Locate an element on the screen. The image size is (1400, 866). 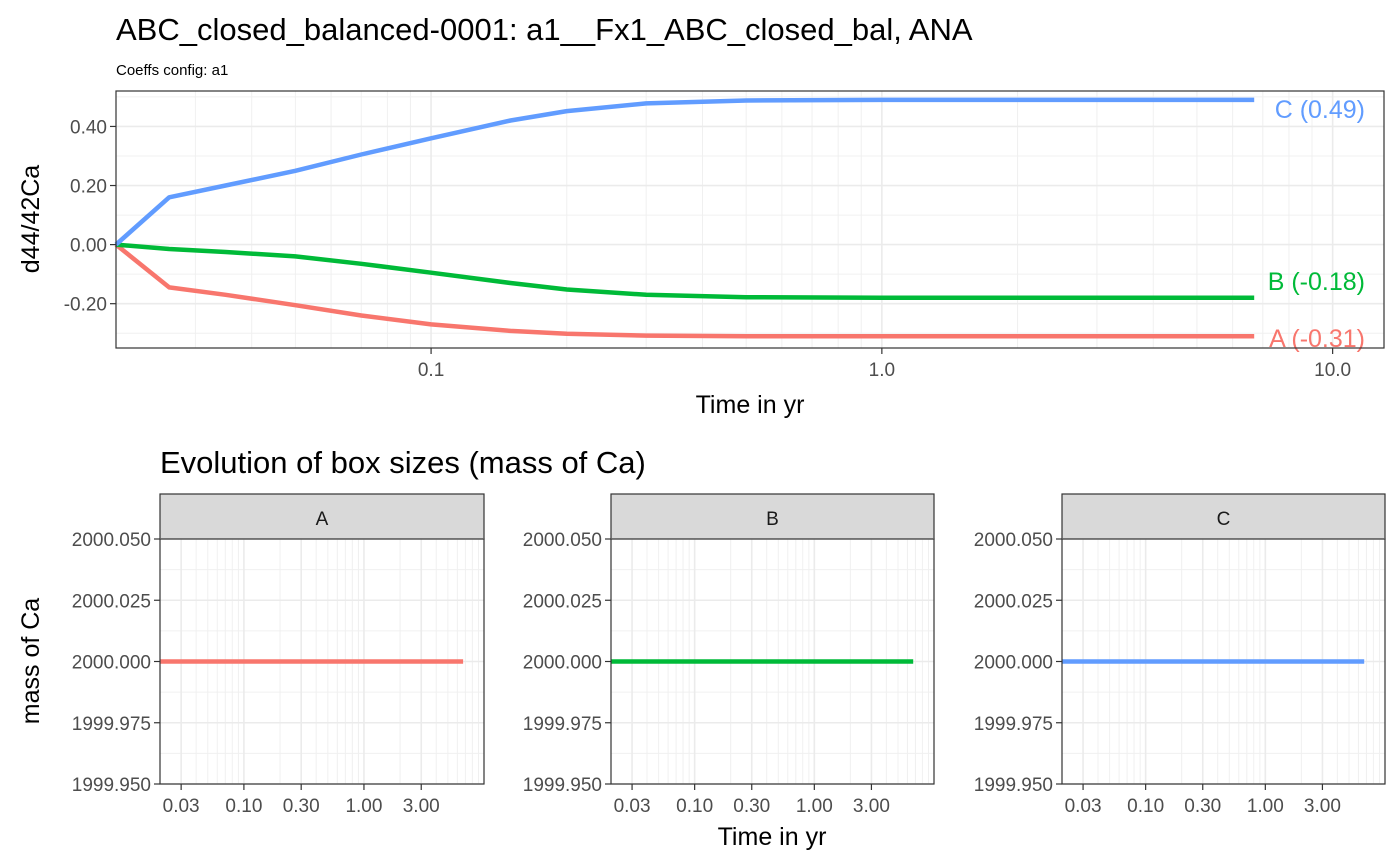
top-y-tick-label: 0.00 is located at coordinates (88, 246).